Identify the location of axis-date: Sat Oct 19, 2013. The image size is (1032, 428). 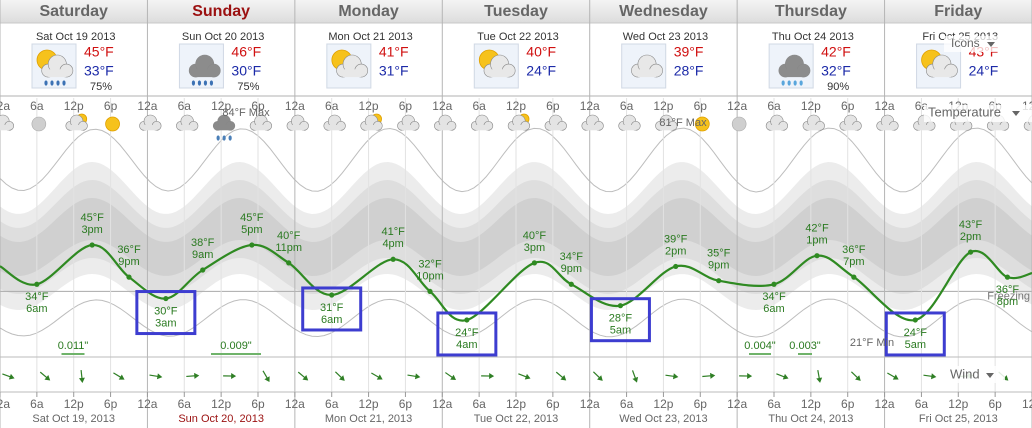
(73, 419).